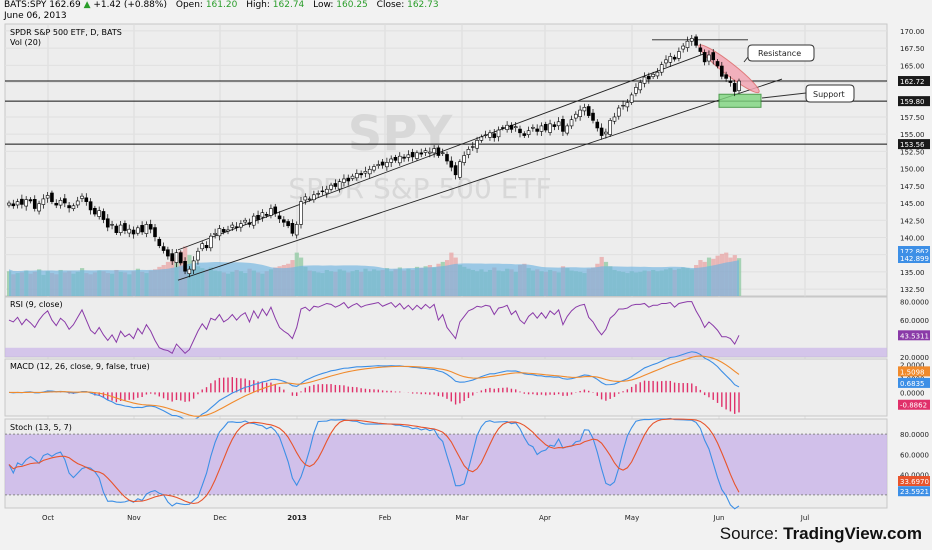 The image size is (932, 550). Describe the element at coordinates (66, 32) in the screenshot. I see `chart-title: SPDR S&P 500 ETF, D, BATS` at that location.